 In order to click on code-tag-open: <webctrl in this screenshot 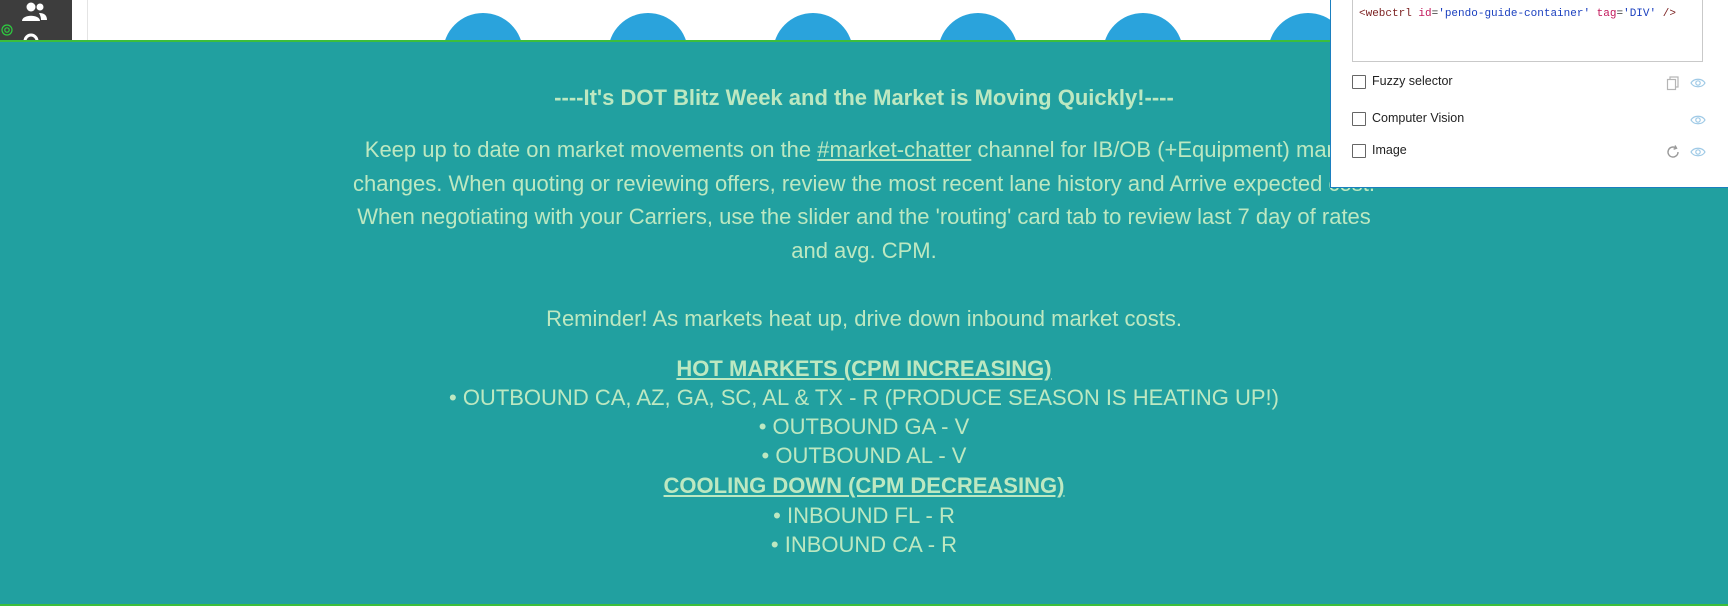, I will do `click(1385, 14)`.